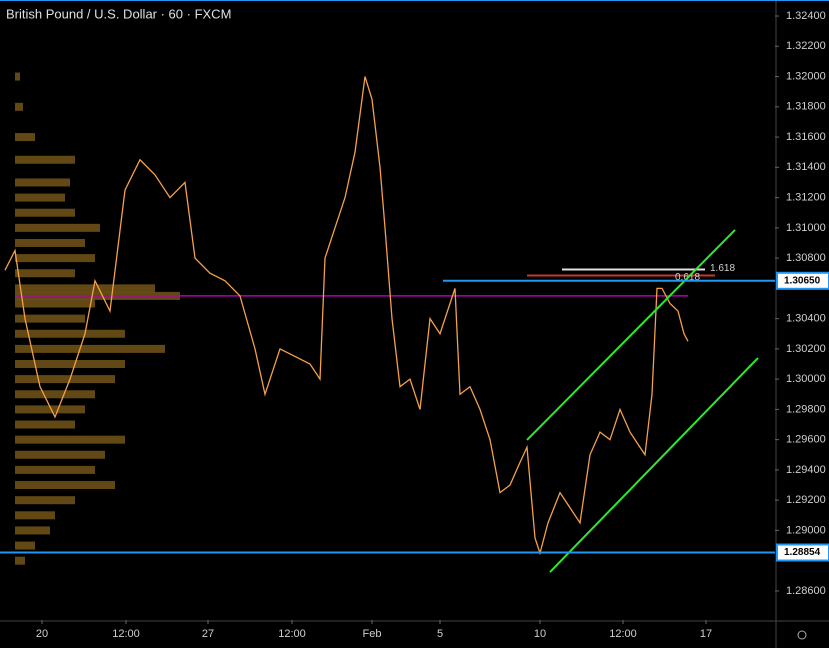  What do you see at coordinates (372, 634) in the screenshot?
I see `x-tick-label: Feb` at bounding box center [372, 634].